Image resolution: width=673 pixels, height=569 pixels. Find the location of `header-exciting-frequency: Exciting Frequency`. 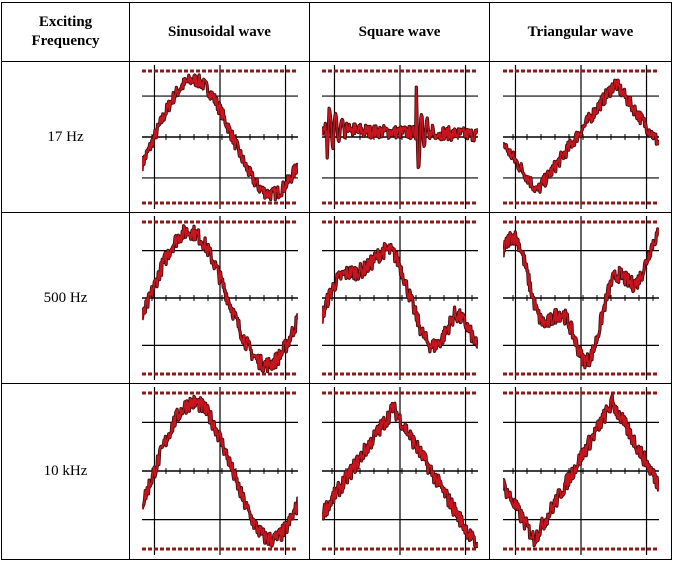

header-exciting-frequency: Exciting Frequency is located at coordinates (65, 32).